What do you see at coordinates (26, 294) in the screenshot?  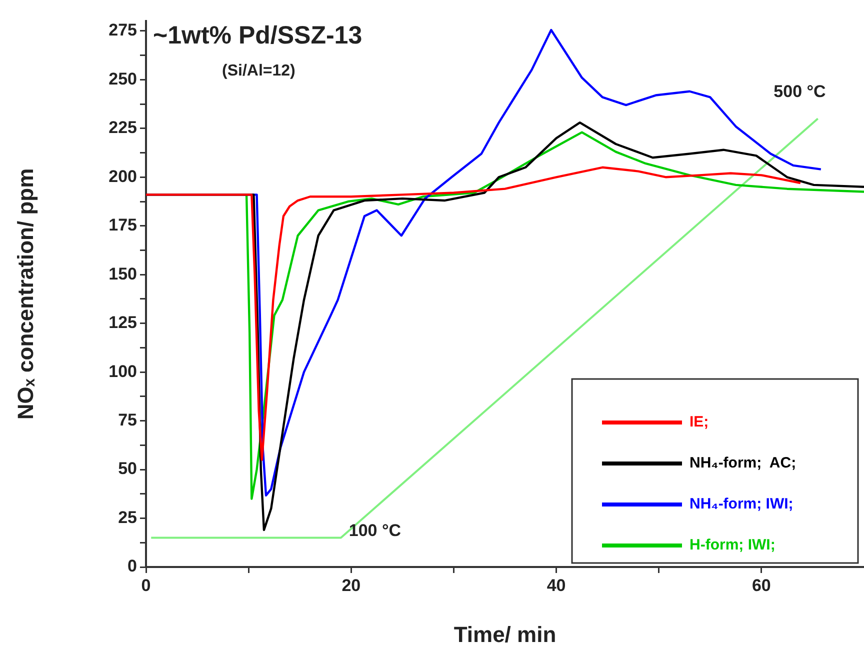 I see `y-axis-title: NOₓ concentration/ ppm` at bounding box center [26, 294].